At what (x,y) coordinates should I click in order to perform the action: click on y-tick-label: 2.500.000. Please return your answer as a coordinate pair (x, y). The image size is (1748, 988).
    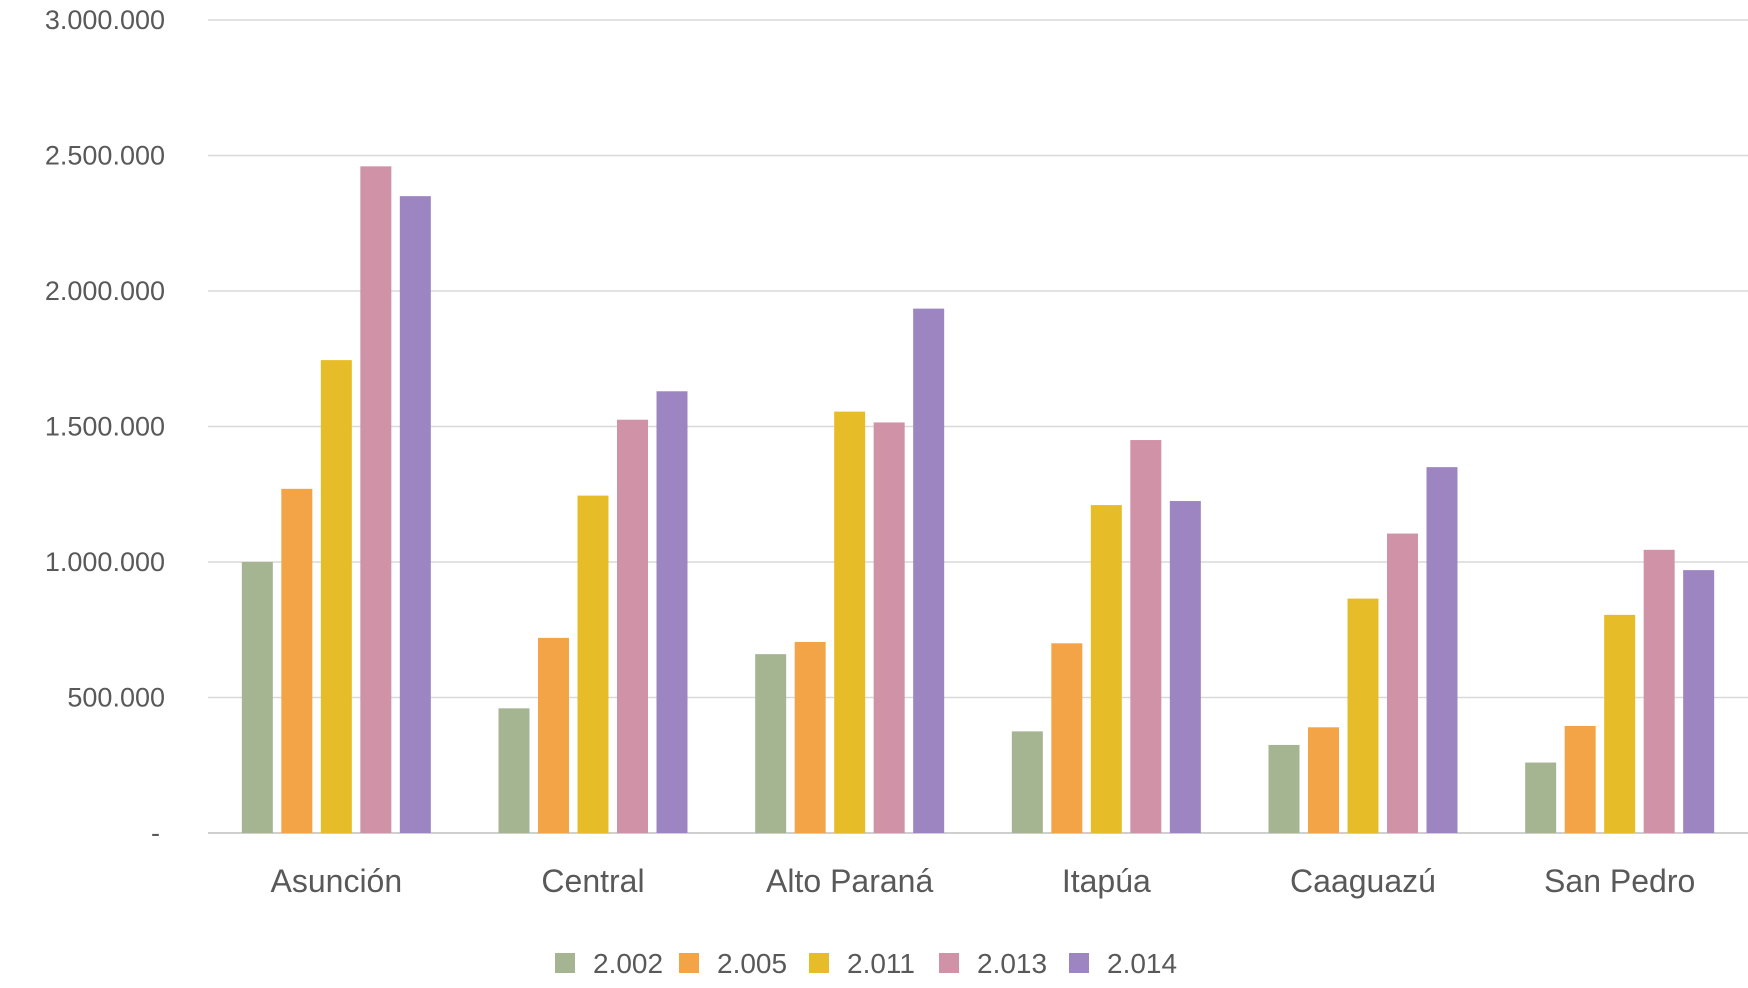
    Looking at the image, I should click on (105, 156).